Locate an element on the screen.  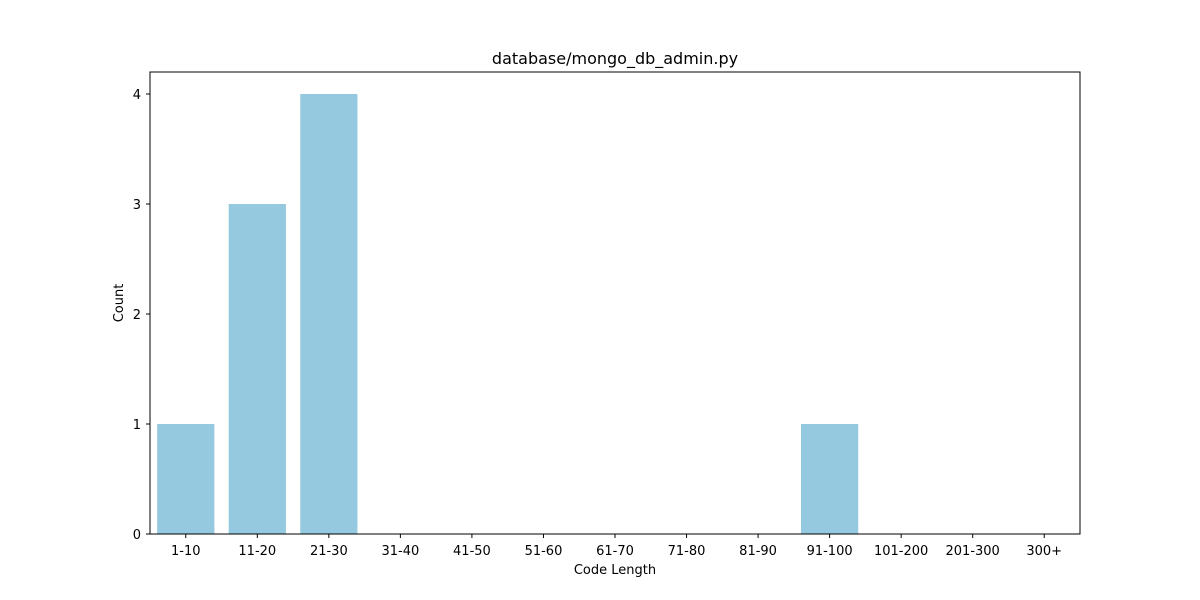
y-tick-label: 2 is located at coordinates (137, 315).